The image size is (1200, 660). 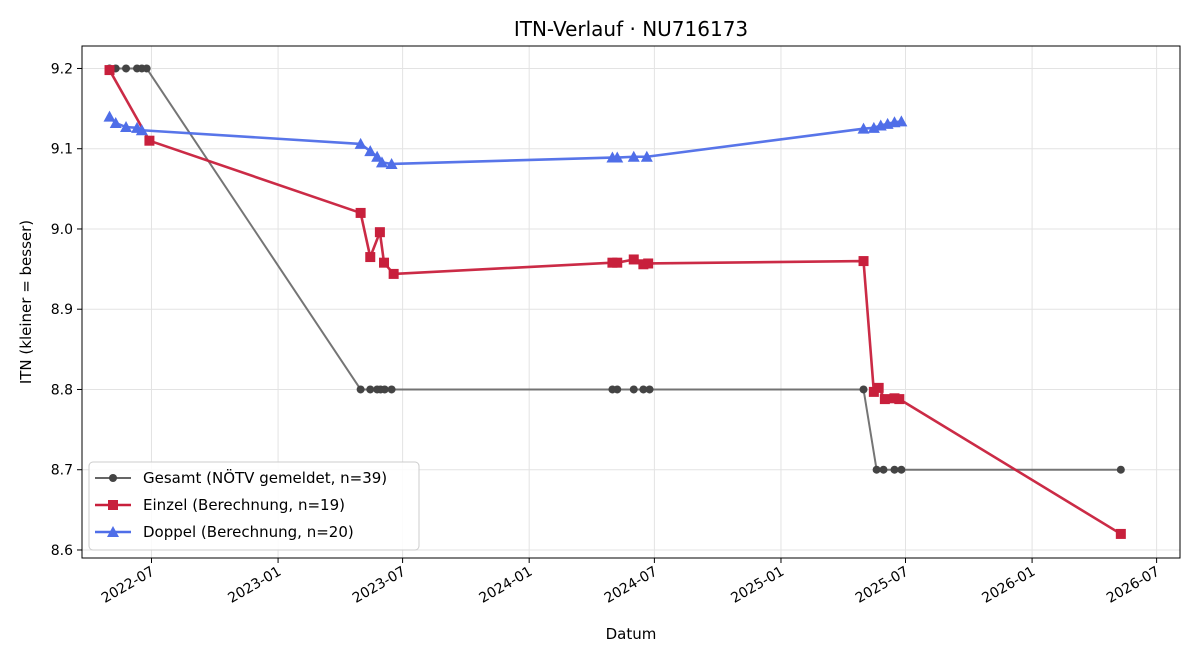 I want to click on y-tick-label: 9.1, so click(x=62, y=150).